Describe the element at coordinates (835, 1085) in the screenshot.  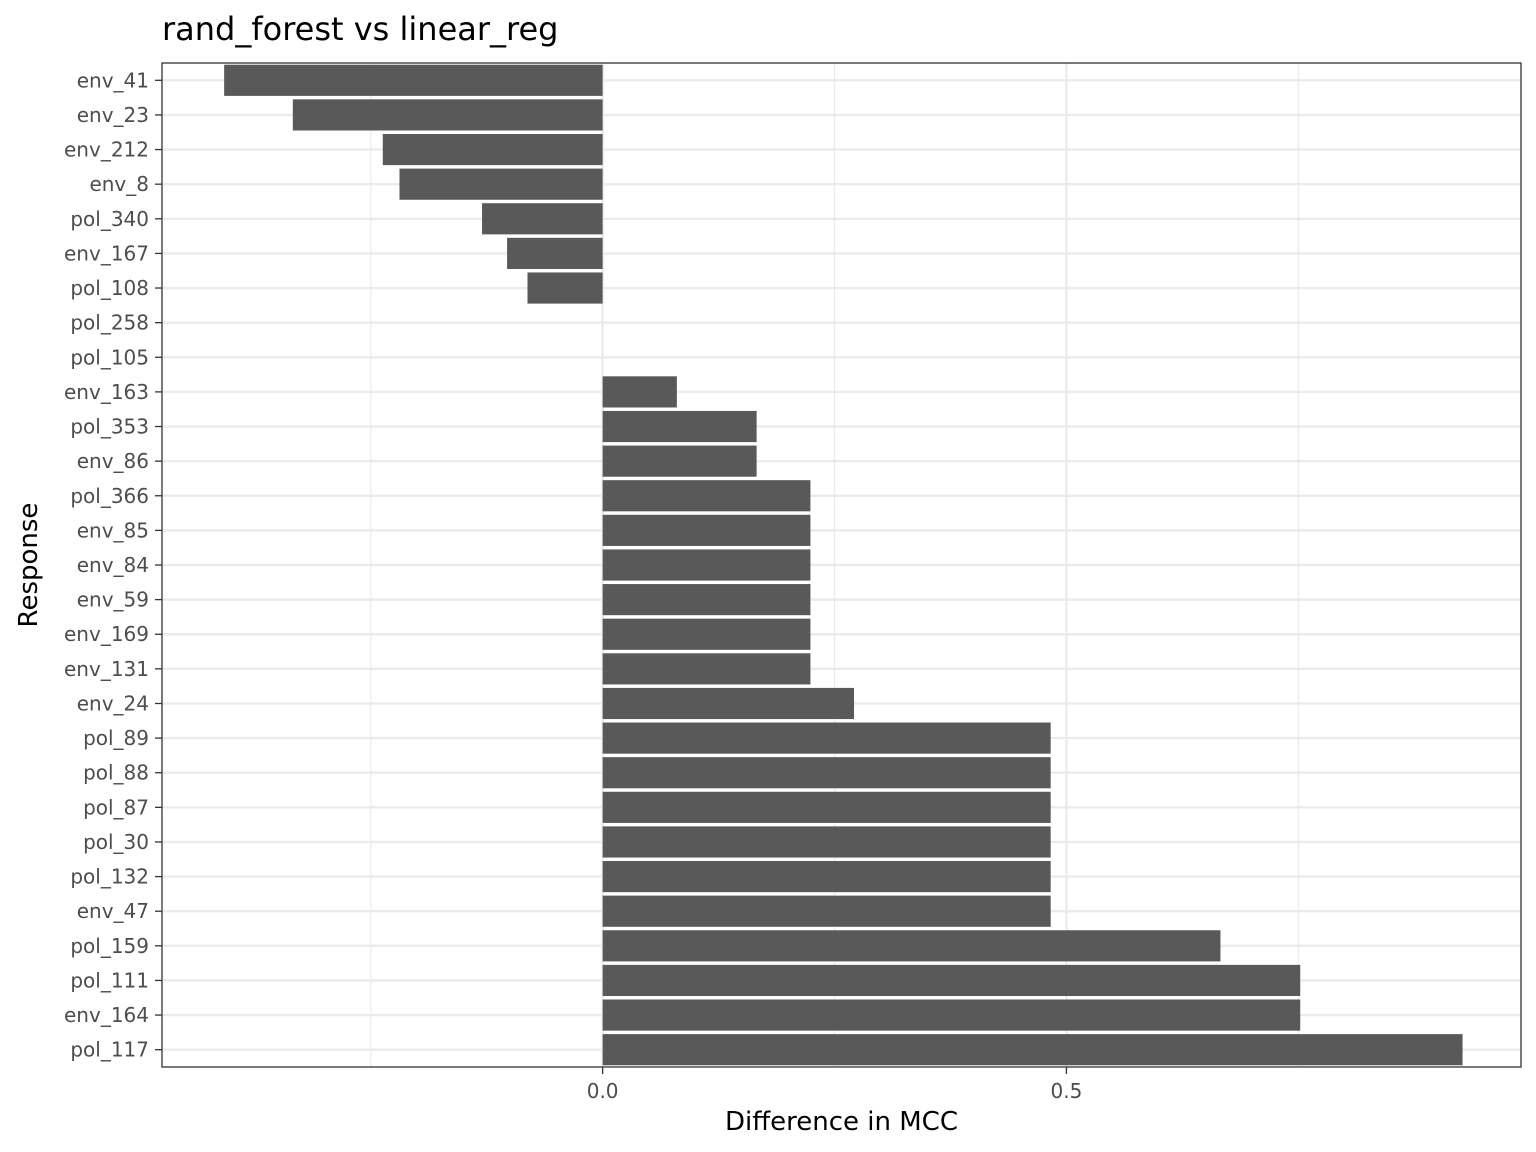
I see `x-axis: 0.0 0.5` at that location.